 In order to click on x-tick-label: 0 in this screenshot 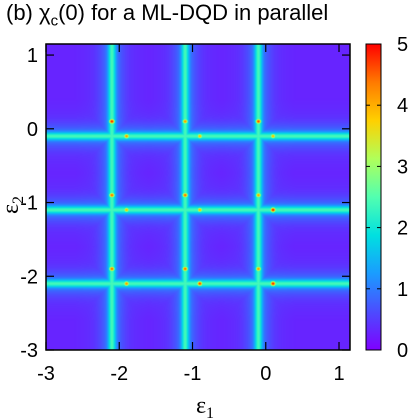, I will do `click(265, 374)`.